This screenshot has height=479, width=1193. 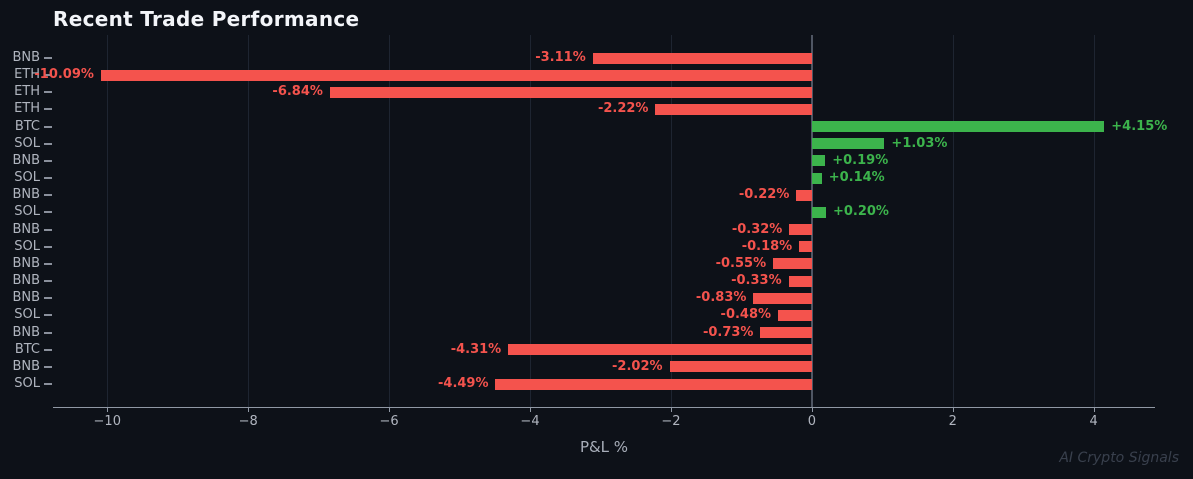 What do you see at coordinates (64, 75) in the screenshot?
I see `bar-value-label: -10.09%` at bounding box center [64, 75].